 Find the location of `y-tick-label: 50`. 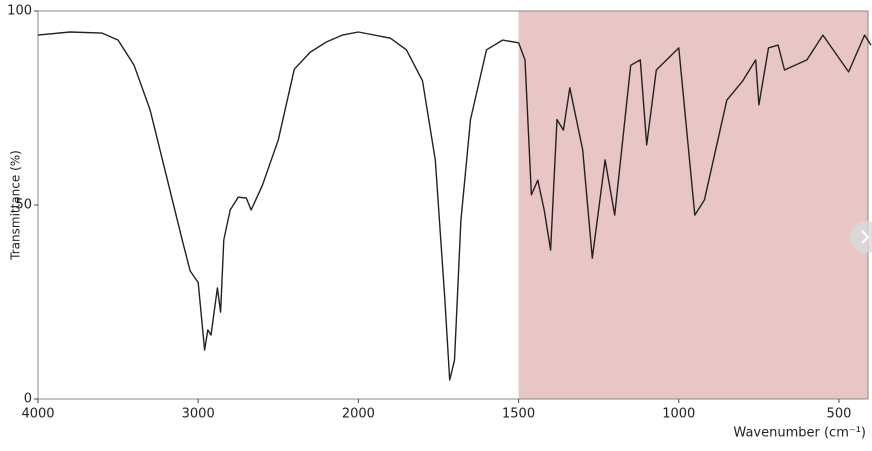

y-tick-label: 50 is located at coordinates (23, 205).